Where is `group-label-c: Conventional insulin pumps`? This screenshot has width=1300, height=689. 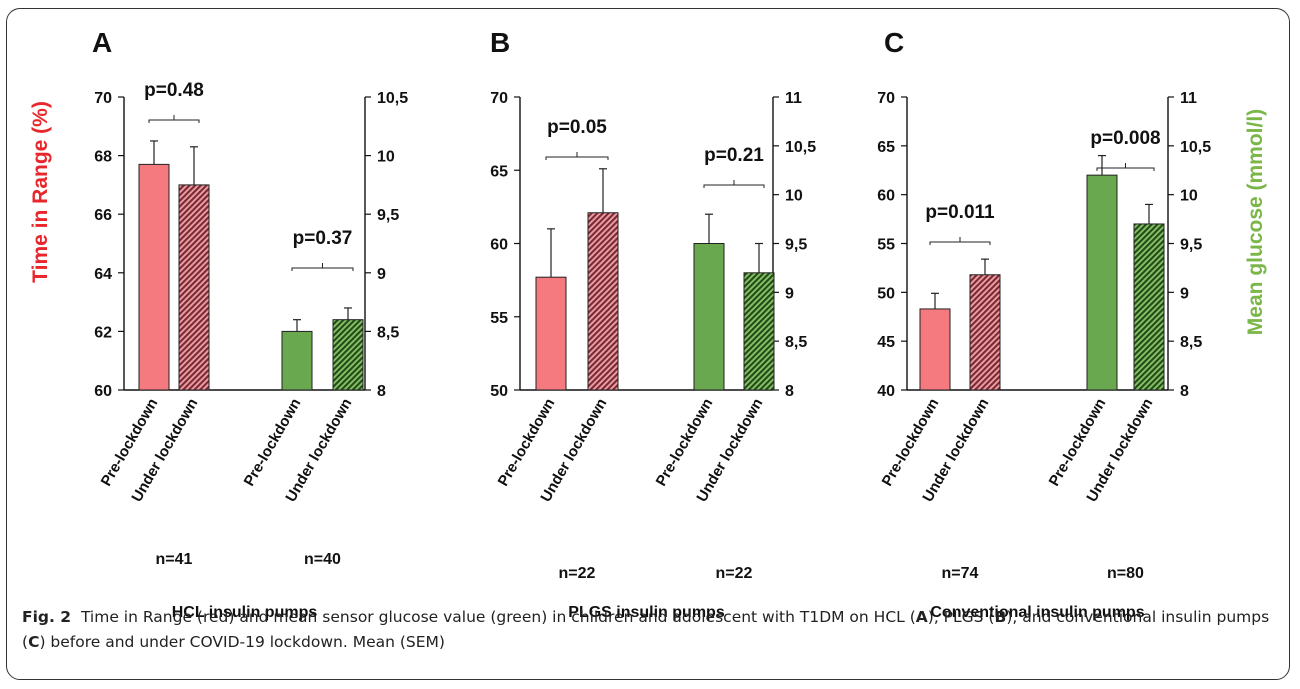 group-label-c: Conventional insulin pumps is located at coordinates (1037, 612).